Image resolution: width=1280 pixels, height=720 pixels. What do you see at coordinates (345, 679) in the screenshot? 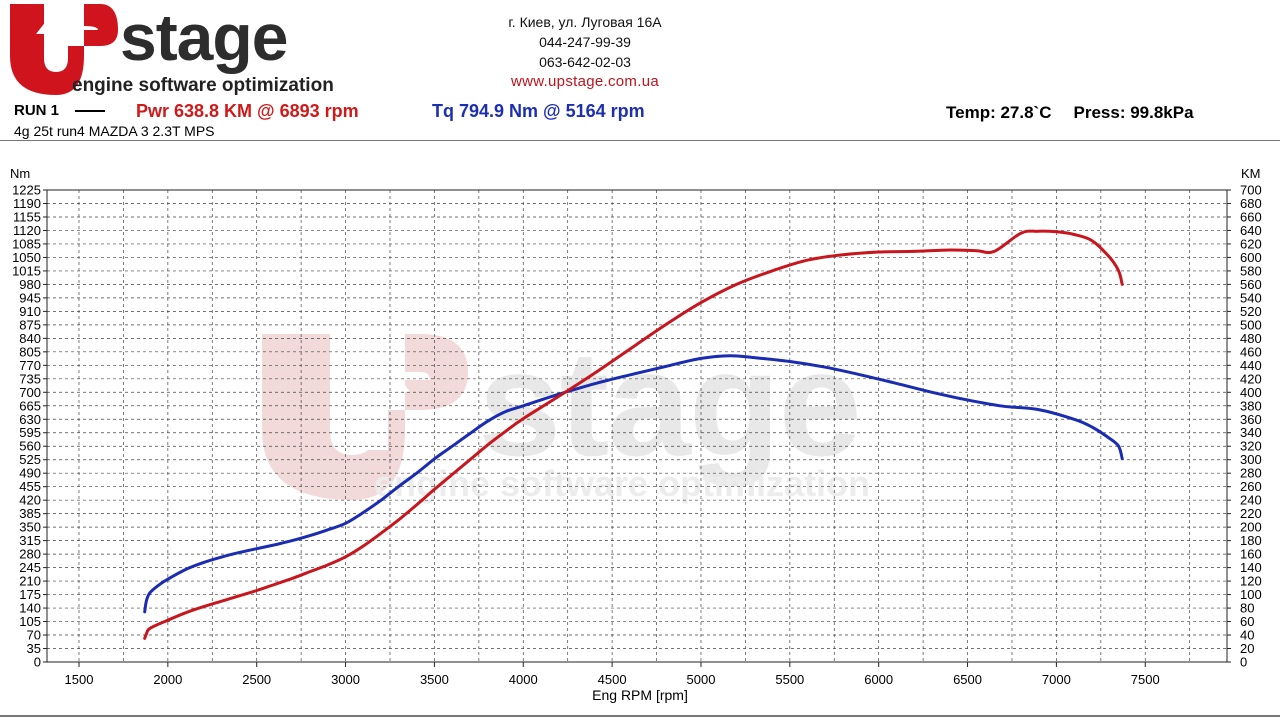
I see `x-tick-label: 3000` at bounding box center [345, 679].